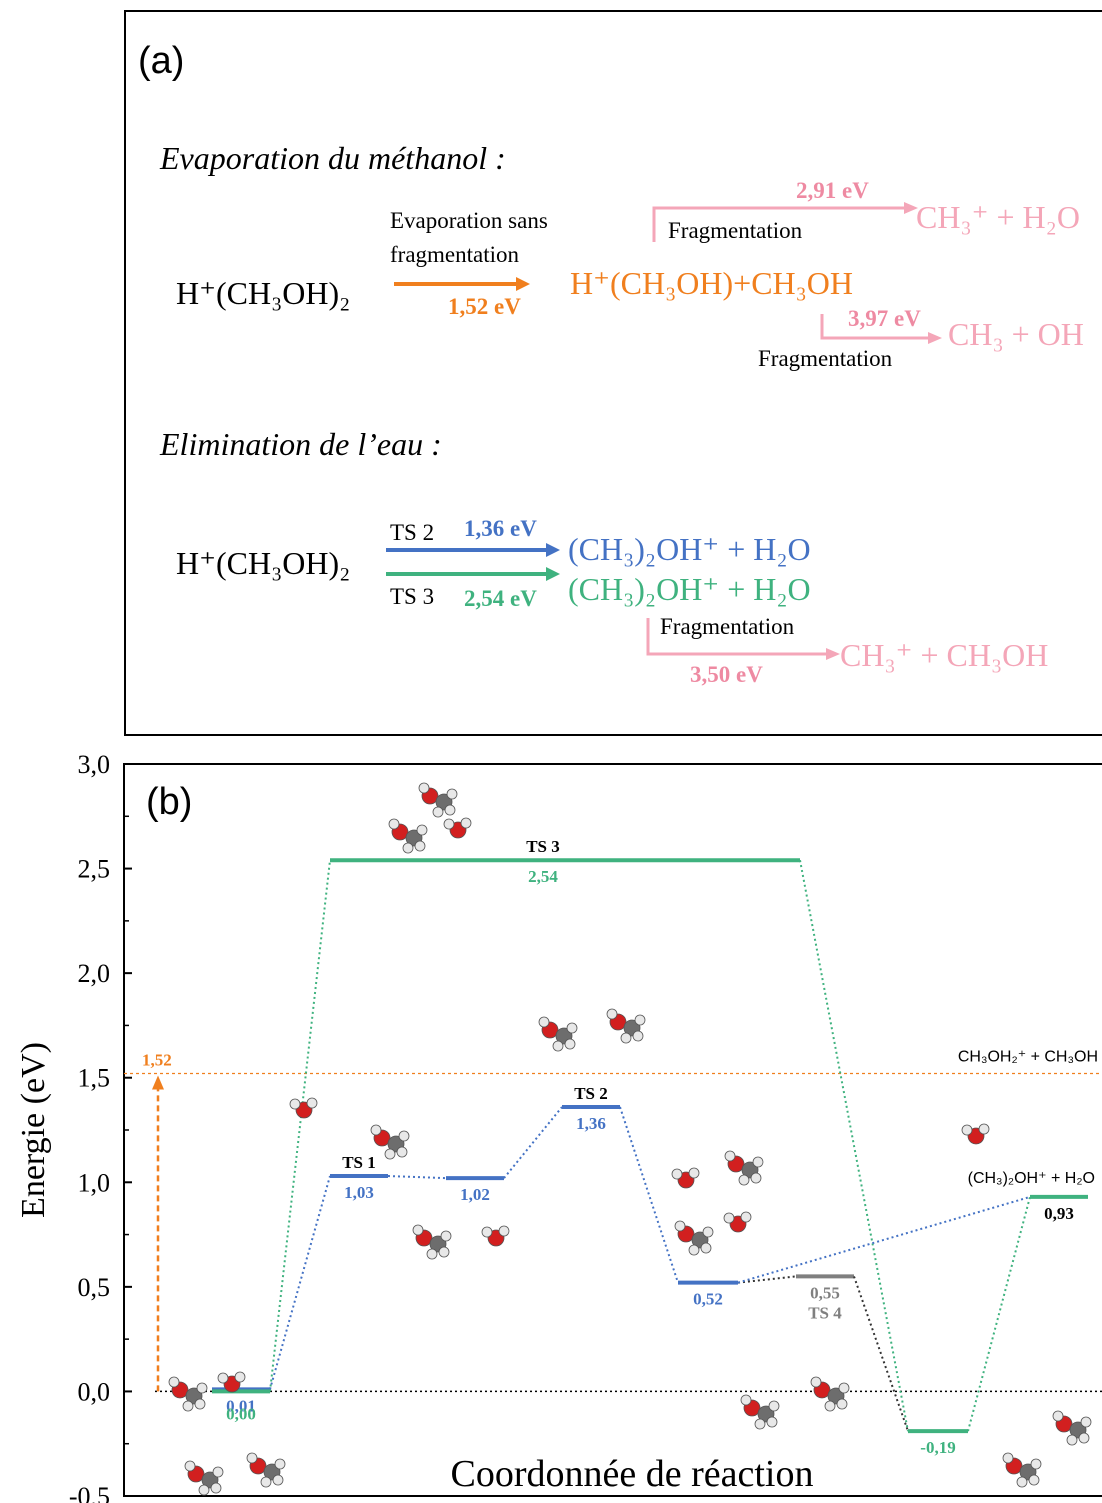 The width and height of the screenshot is (1102, 1503). What do you see at coordinates (241, 1413) in the screenshot?
I see `green-level-value: 0,00` at bounding box center [241, 1413].